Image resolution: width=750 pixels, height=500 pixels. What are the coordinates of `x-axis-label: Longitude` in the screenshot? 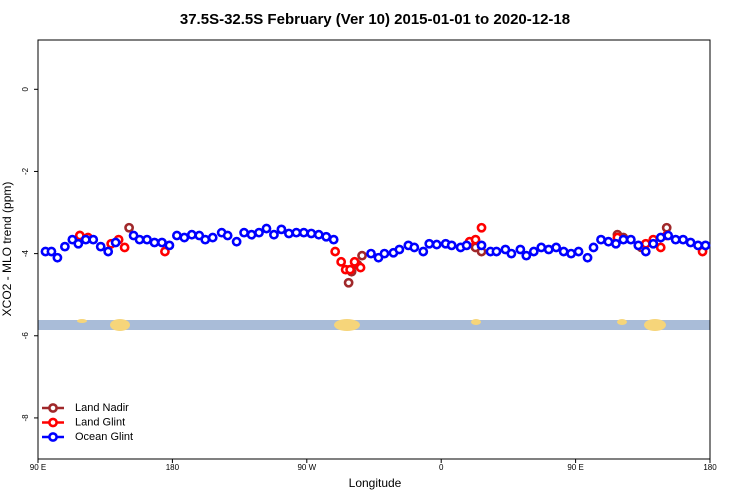 It's located at (375, 483).